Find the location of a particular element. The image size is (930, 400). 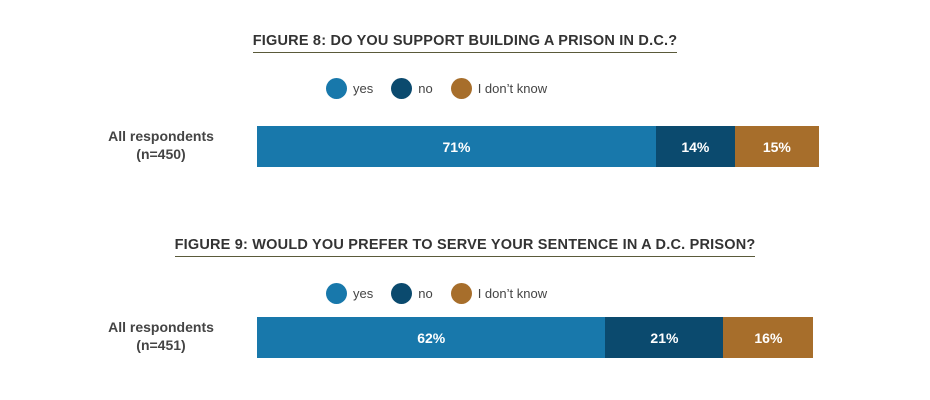

figure-8-category-label: All respondents (n=450) is located at coordinates (161, 145).